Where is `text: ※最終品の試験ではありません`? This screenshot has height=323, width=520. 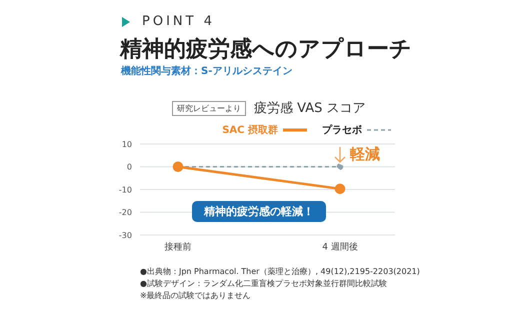 text: ※最終品の試験ではありません is located at coordinates (196, 296).